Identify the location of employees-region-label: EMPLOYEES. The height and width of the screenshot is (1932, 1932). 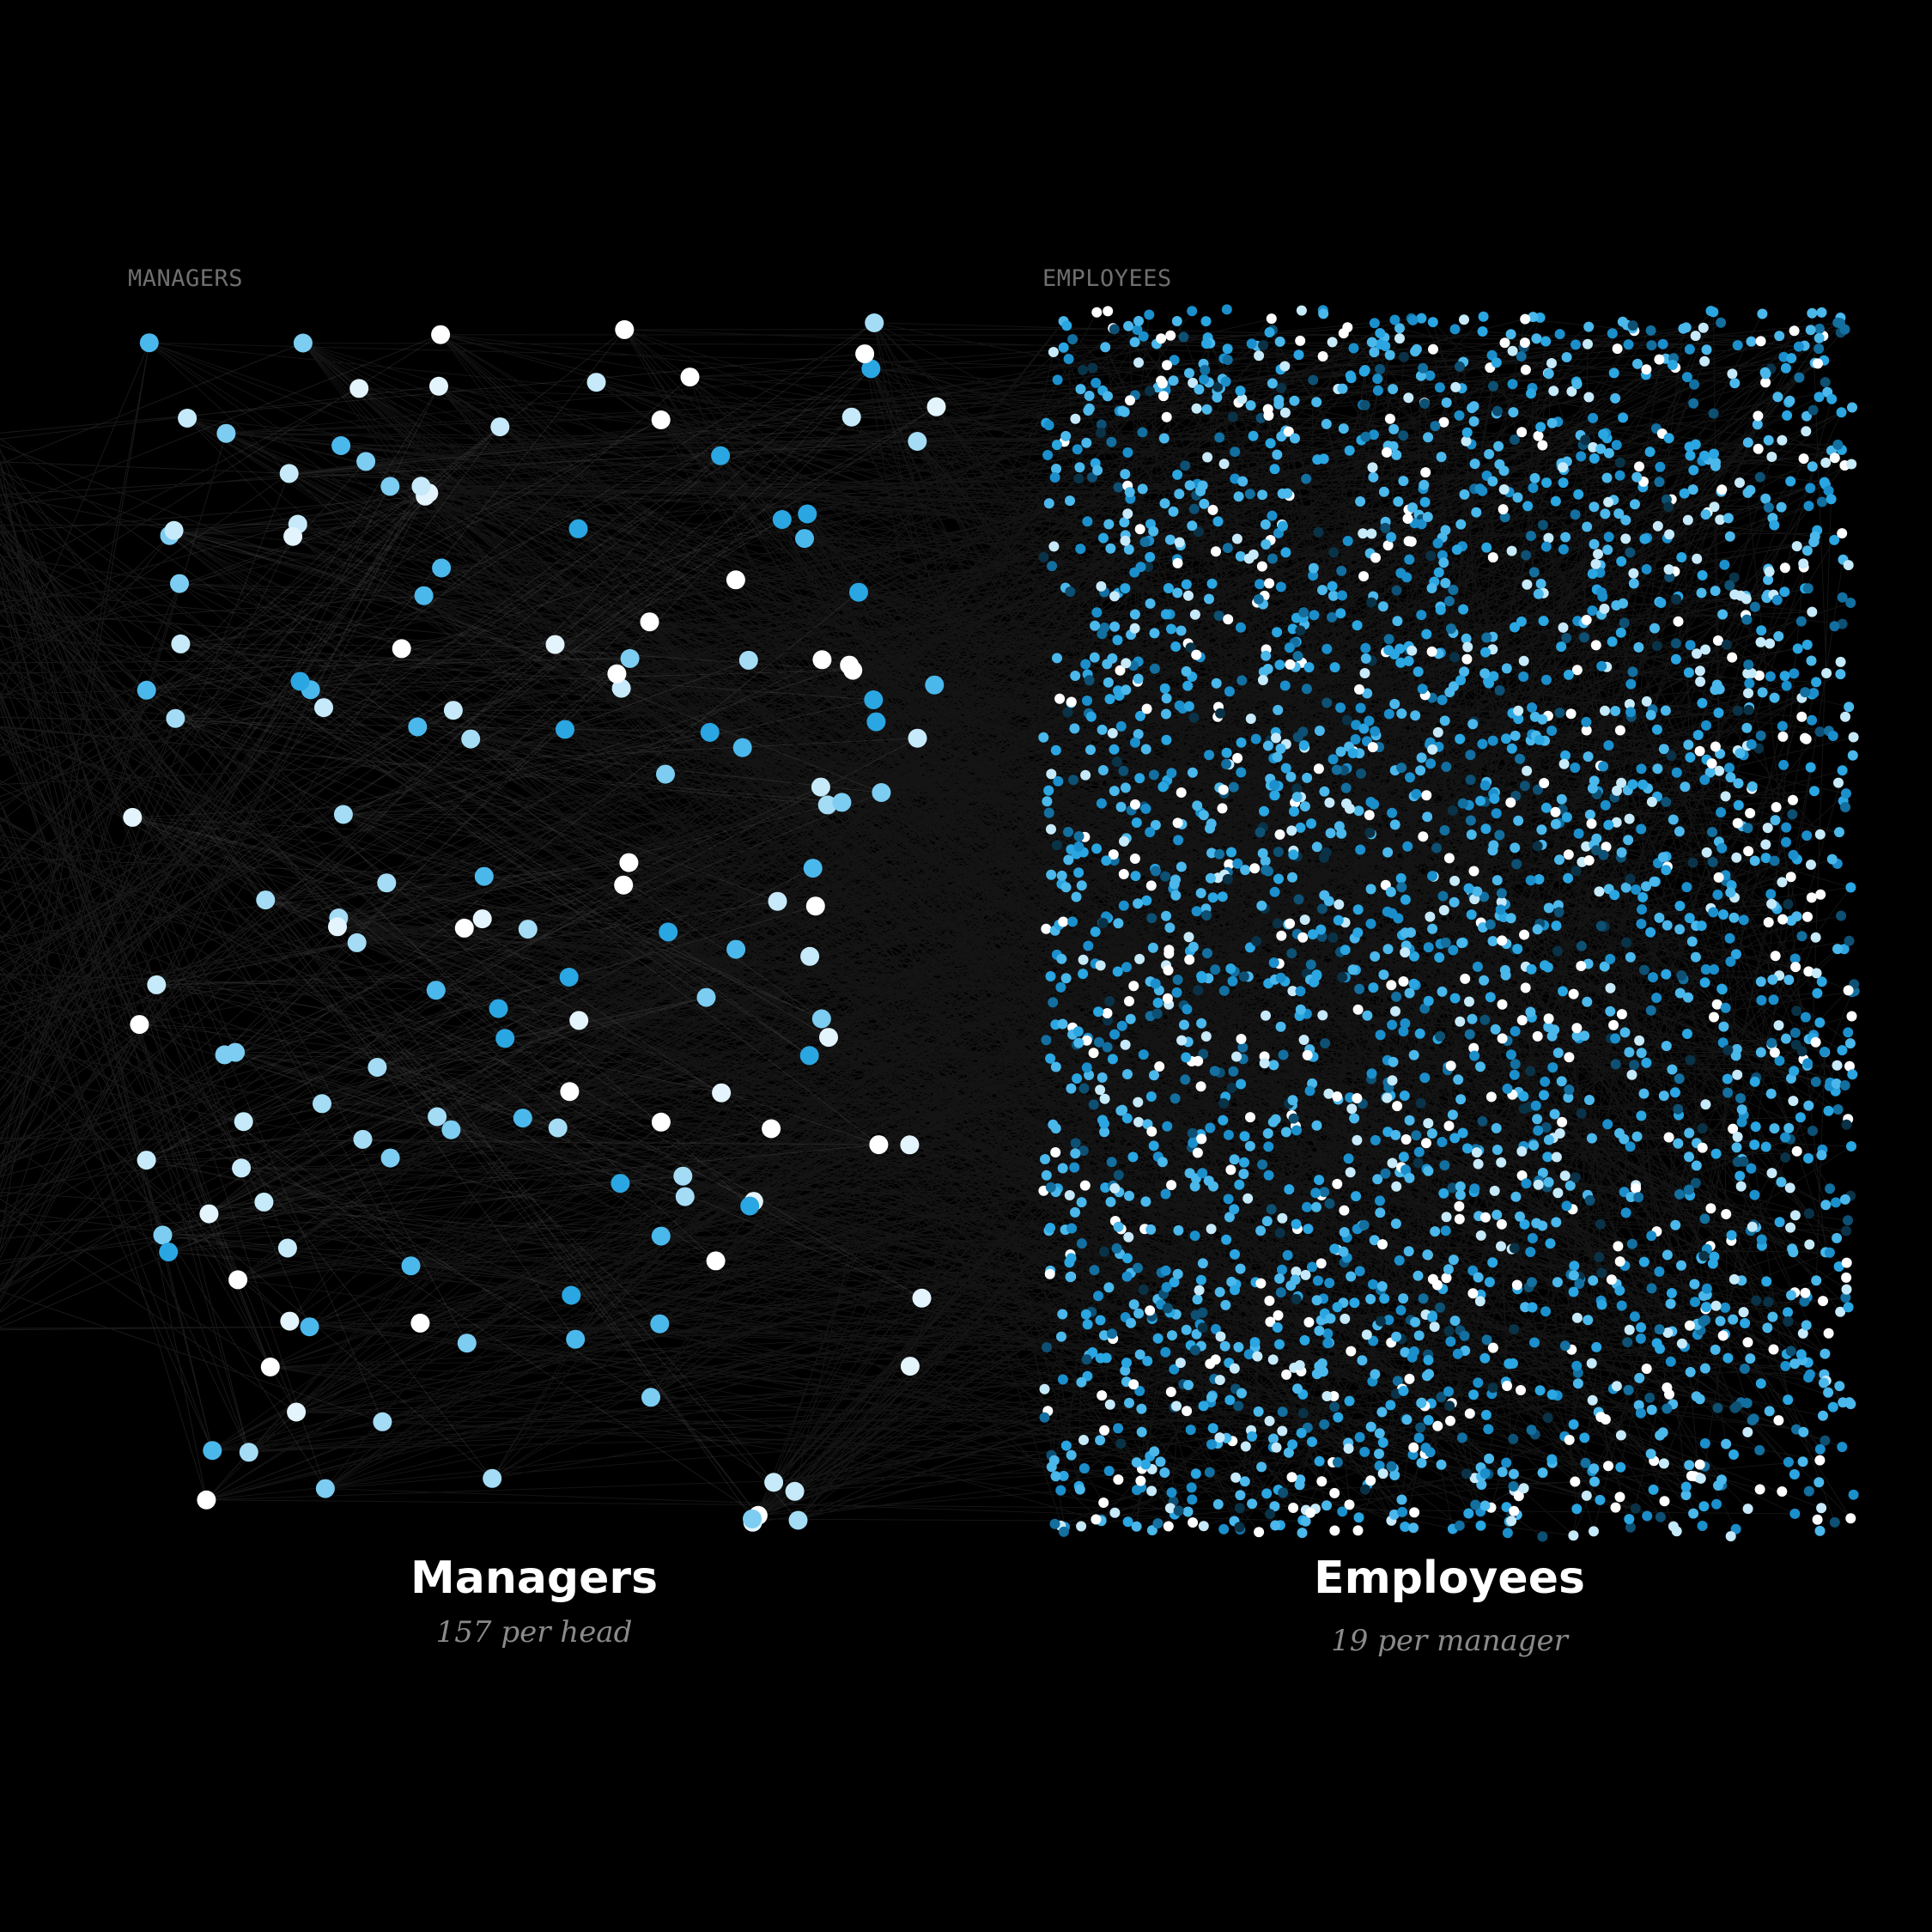
(1107, 279).